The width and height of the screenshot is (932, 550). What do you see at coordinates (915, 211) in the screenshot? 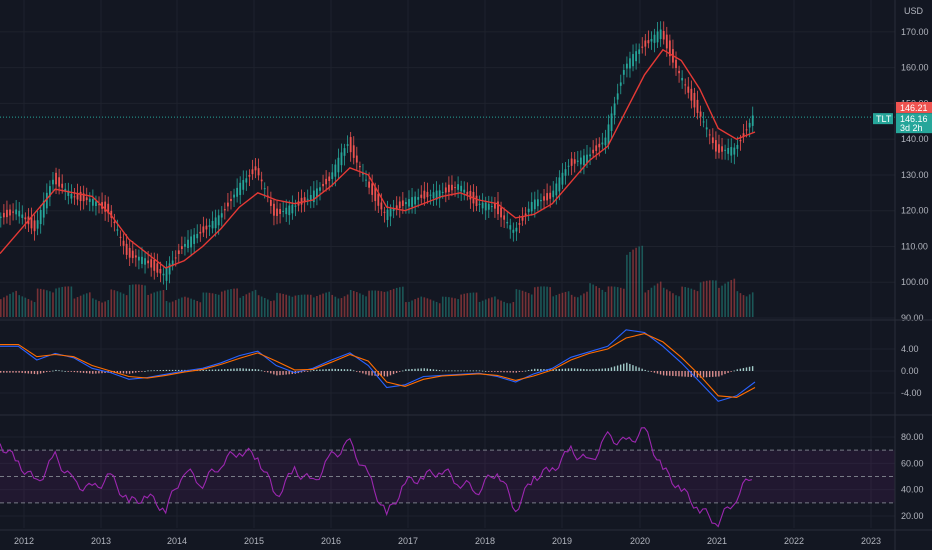
I see `price-tick-label: 120.00` at bounding box center [915, 211].